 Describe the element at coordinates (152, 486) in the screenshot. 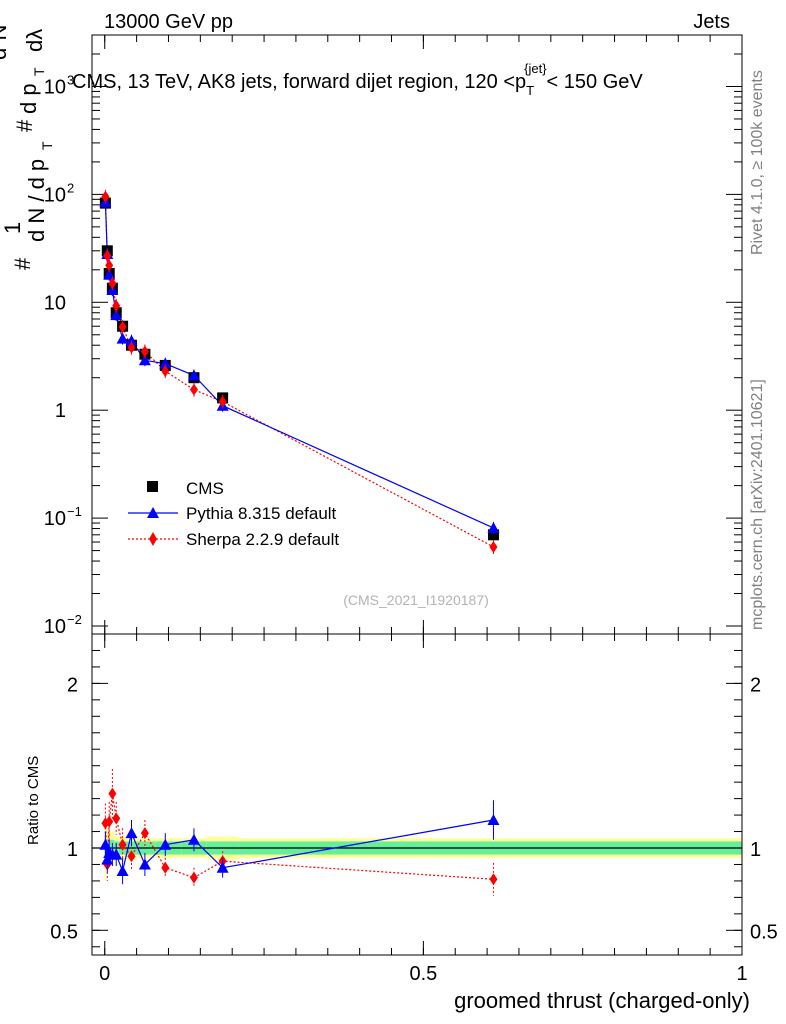

I see `legend-marker-cms` at that location.